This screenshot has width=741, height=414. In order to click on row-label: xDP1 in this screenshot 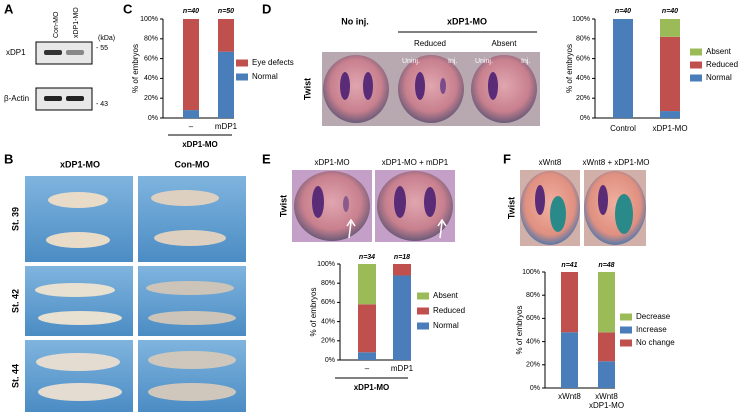, I will do `click(16, 52)`.